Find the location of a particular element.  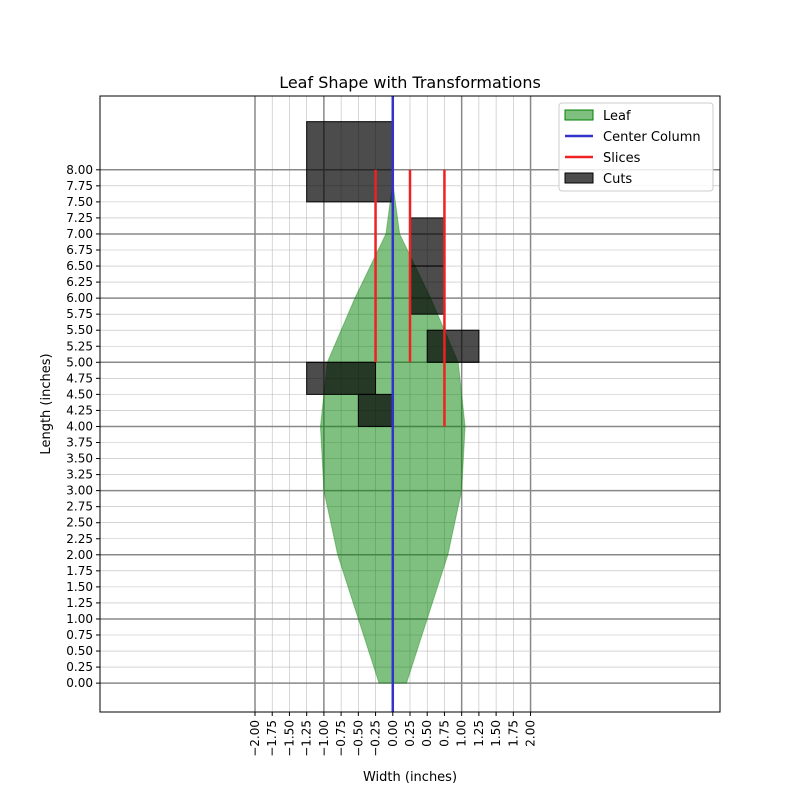

y-tick-label: 5.00 is located at coordinates (79, 362).